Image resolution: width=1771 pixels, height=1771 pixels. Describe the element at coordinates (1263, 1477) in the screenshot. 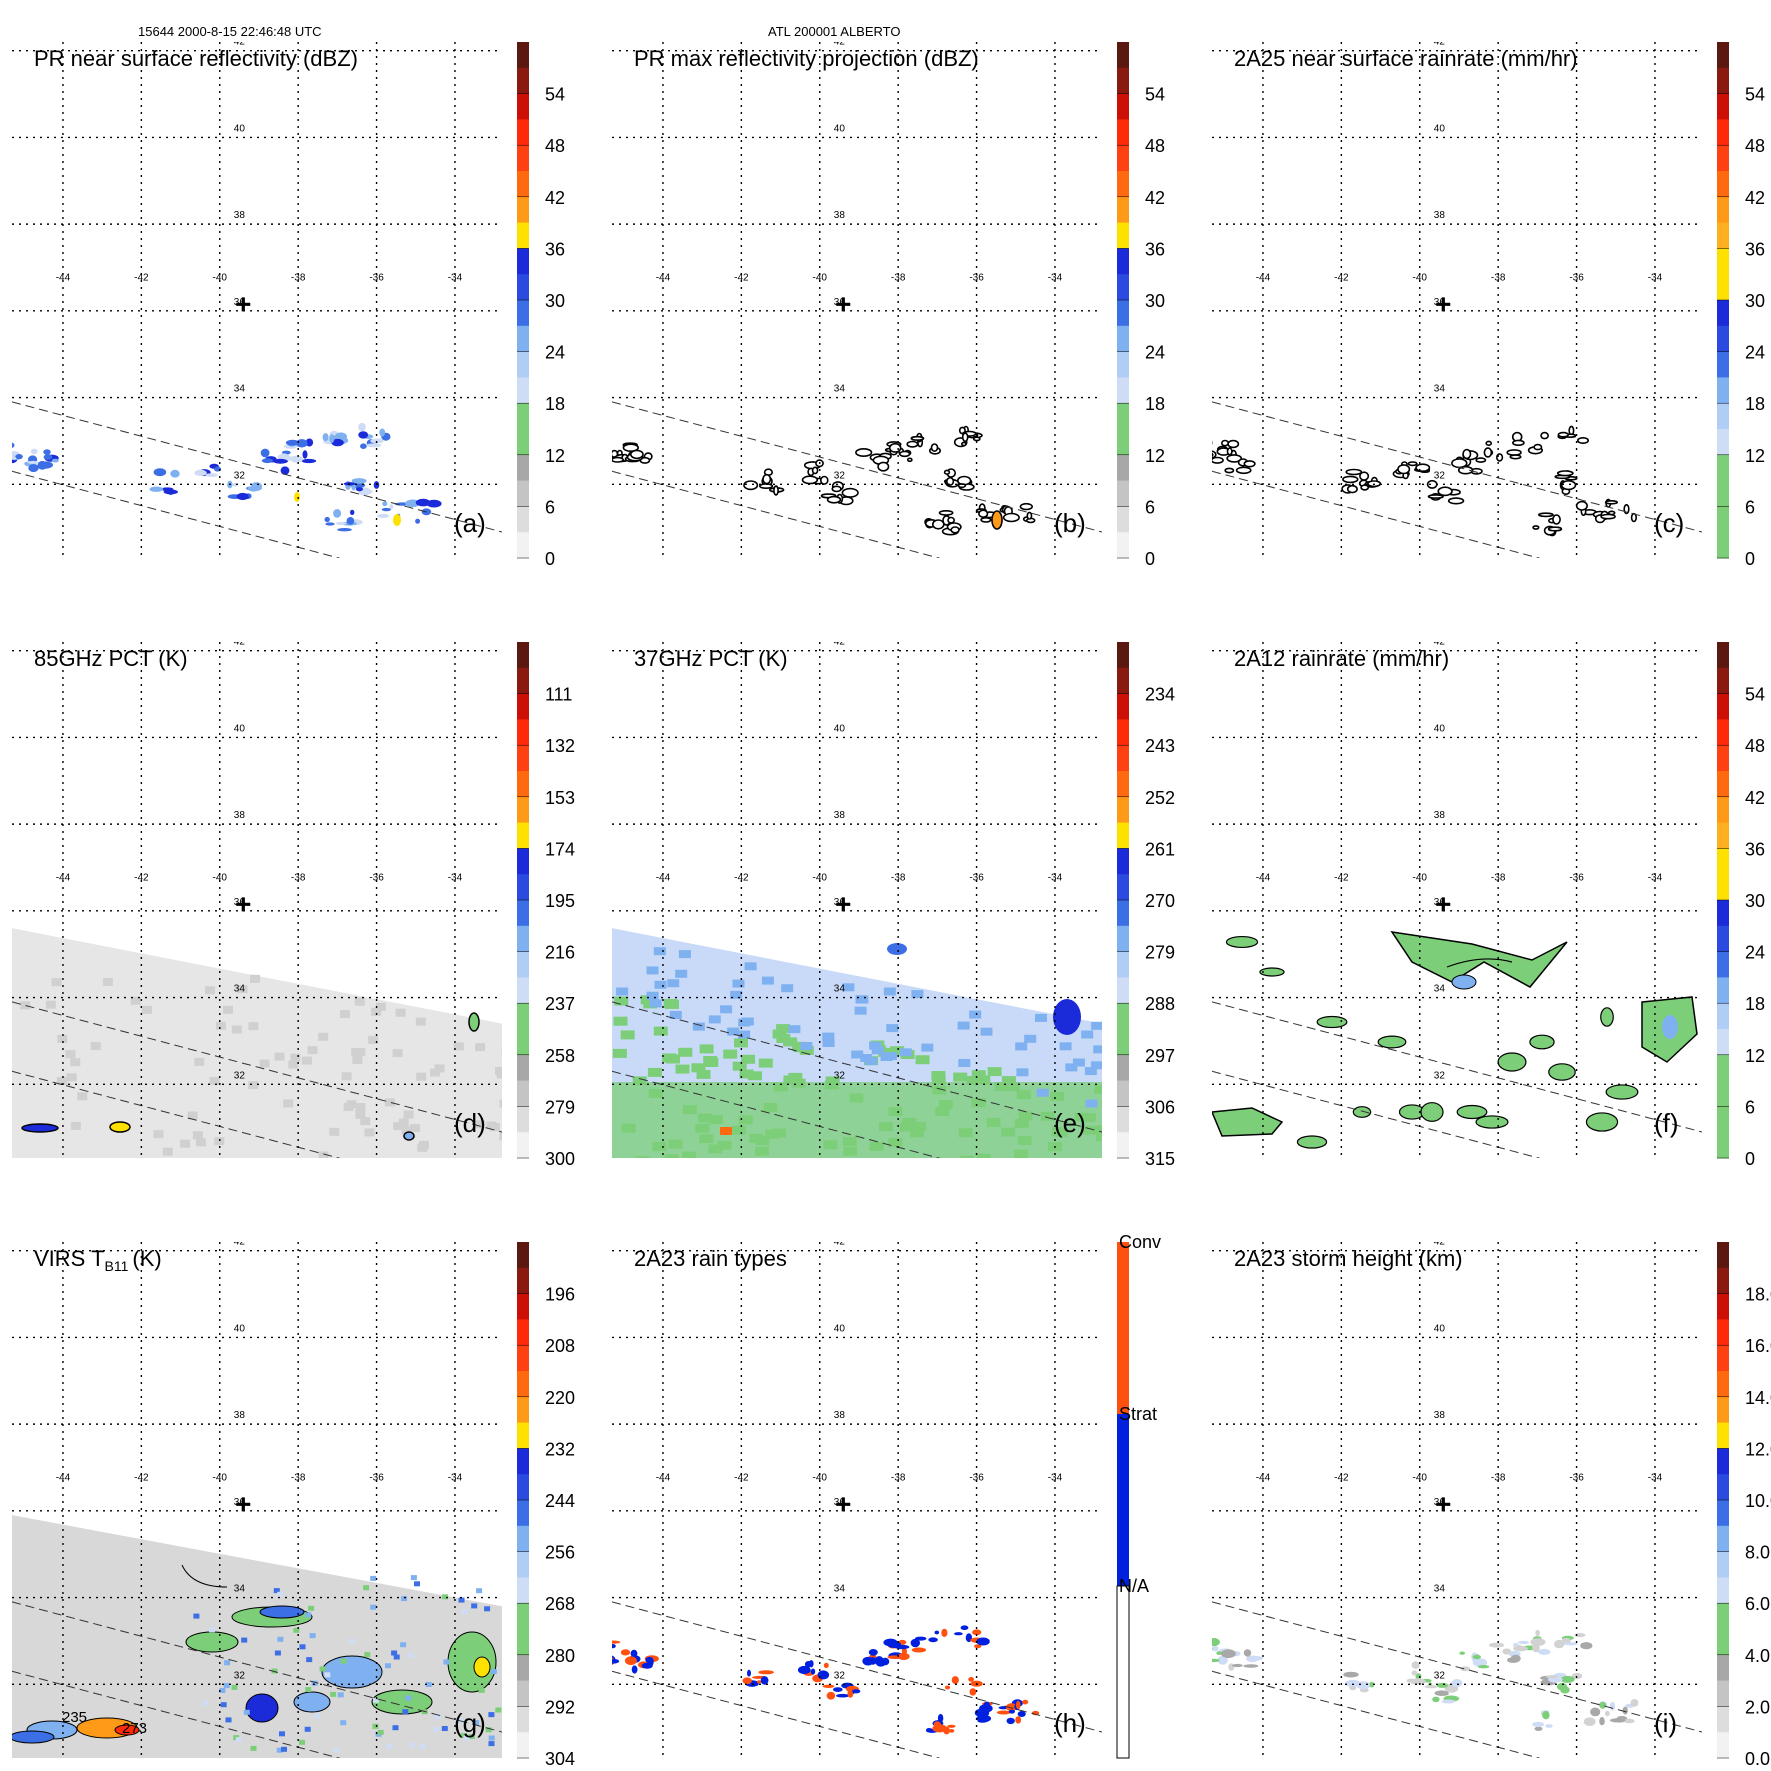

I see `lon-tick-label: -44` at that location.